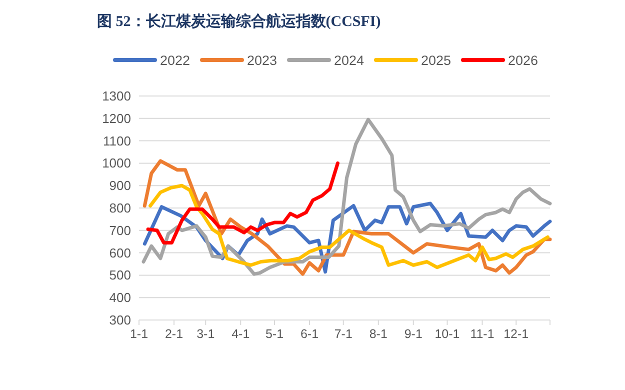  Describe the element at coordinates (239, 21) in the screenshot. I see `chart-title: 图 52：长江煤炭运输综合航运指数(CCSFI)` at that location.